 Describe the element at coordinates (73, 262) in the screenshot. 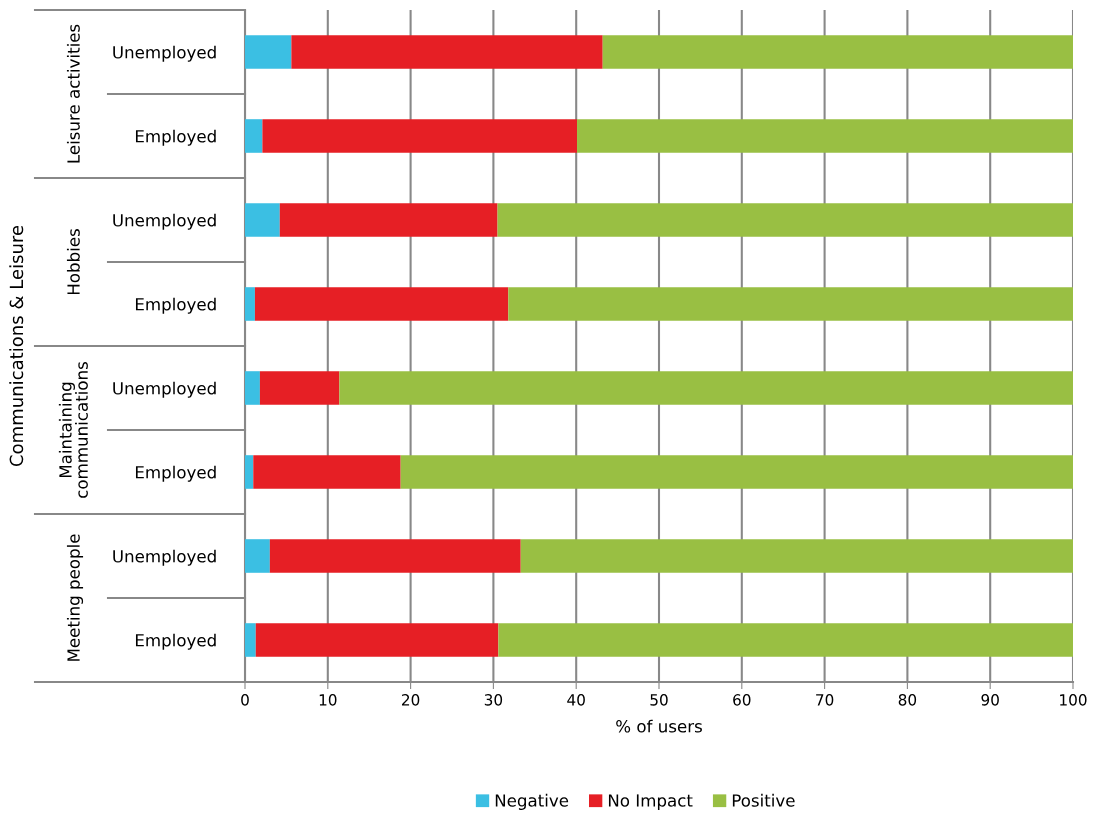

I see `text: Hobbies` at that location.